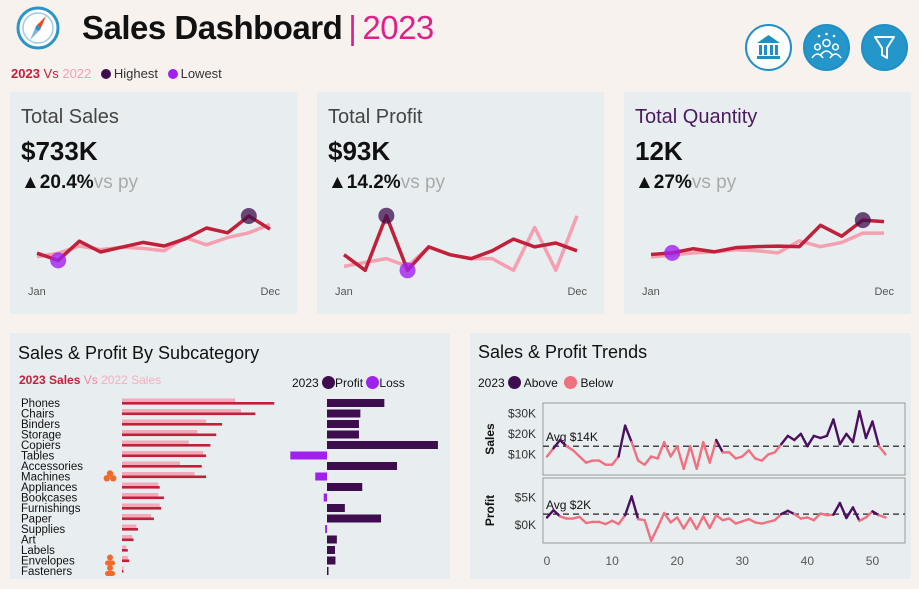 The image size is (919, 589). What do you see at coordinates (110, 557) in the screenshot?
I see `person-head` at bounding box center [110, 557].